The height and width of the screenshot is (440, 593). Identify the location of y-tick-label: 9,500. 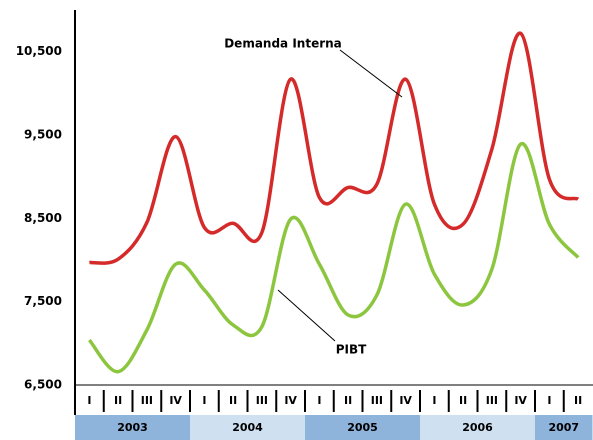
(43, 135).